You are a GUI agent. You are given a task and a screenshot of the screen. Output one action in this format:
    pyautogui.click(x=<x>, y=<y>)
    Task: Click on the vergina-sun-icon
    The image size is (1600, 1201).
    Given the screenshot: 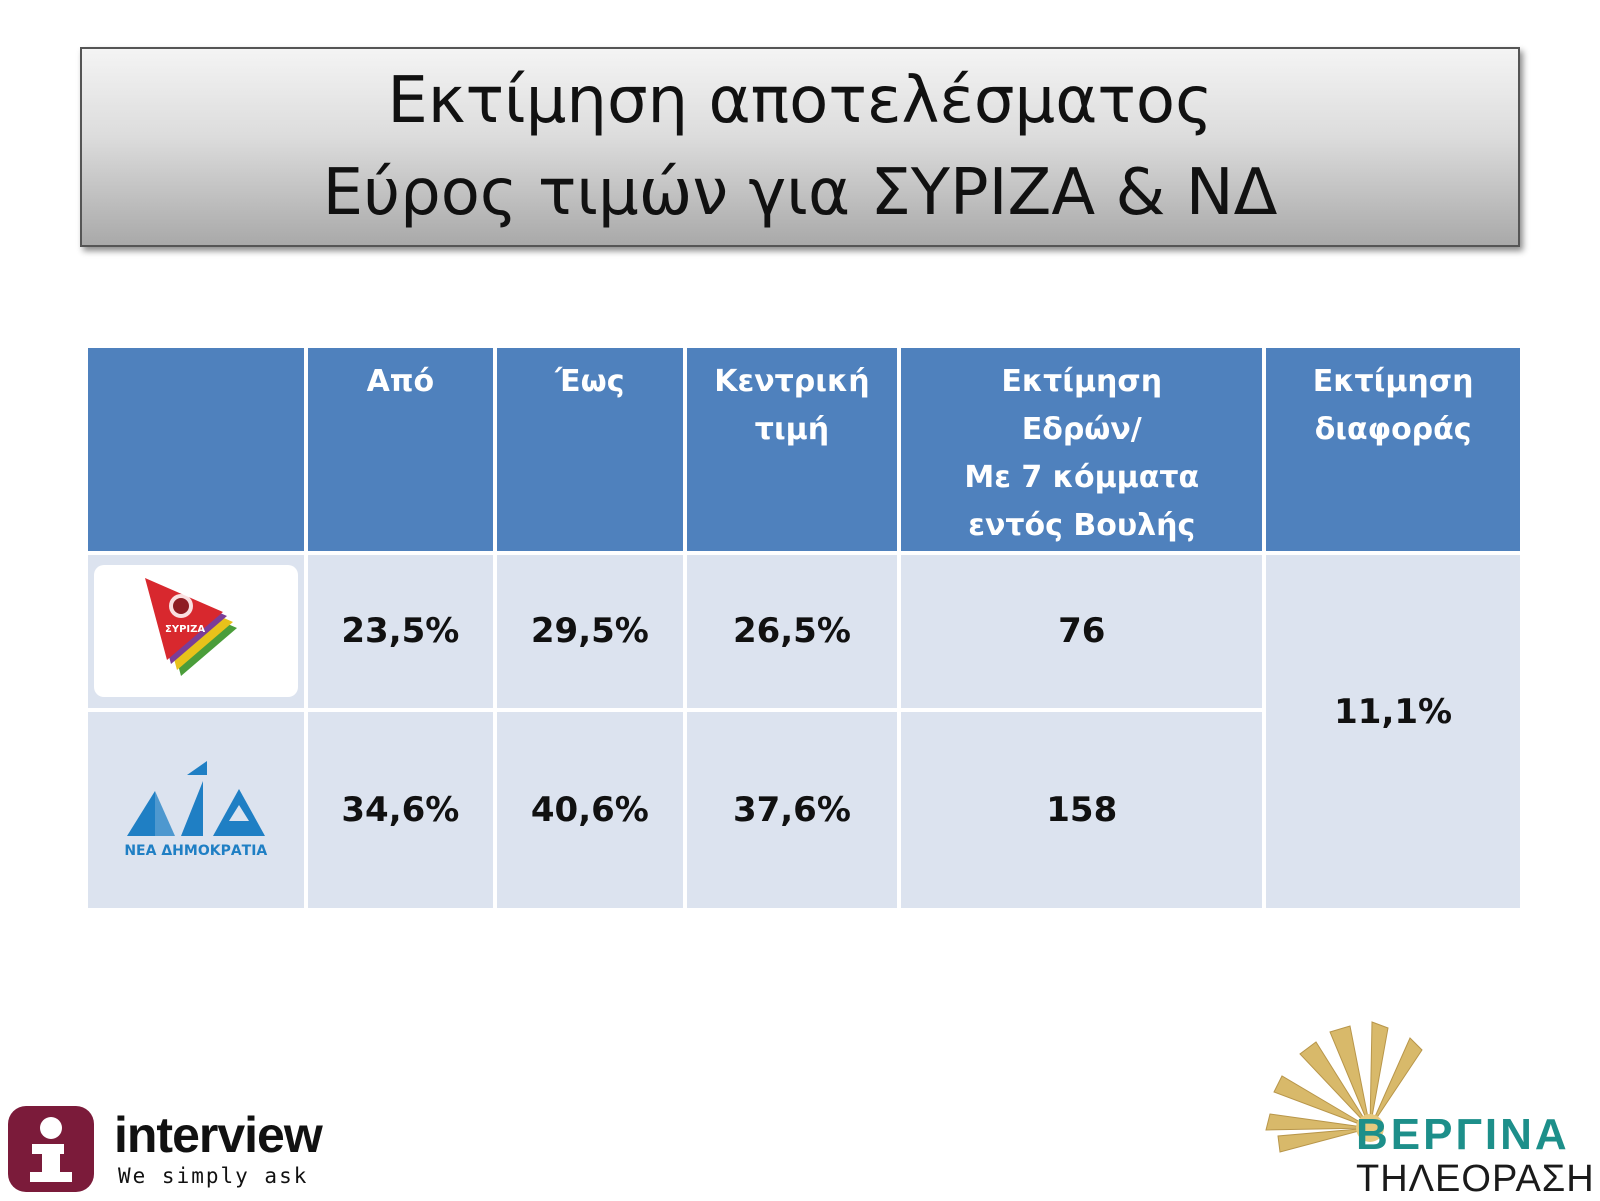 What is the action you would take?
    pyautogui.click(x=1344, y=1087)
    